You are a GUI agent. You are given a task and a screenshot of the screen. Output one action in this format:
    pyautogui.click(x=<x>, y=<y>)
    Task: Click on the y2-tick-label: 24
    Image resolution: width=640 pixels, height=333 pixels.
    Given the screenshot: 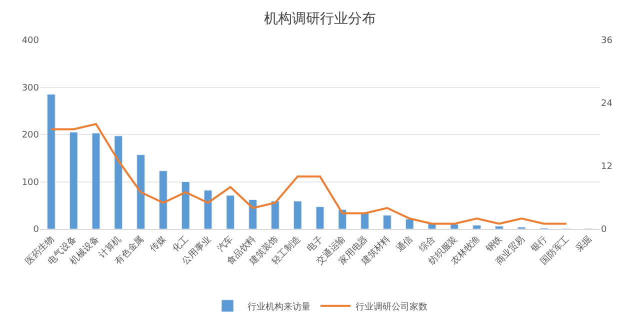 What is the action you would take?
    pyautogui.click(x=607, y=104)
    